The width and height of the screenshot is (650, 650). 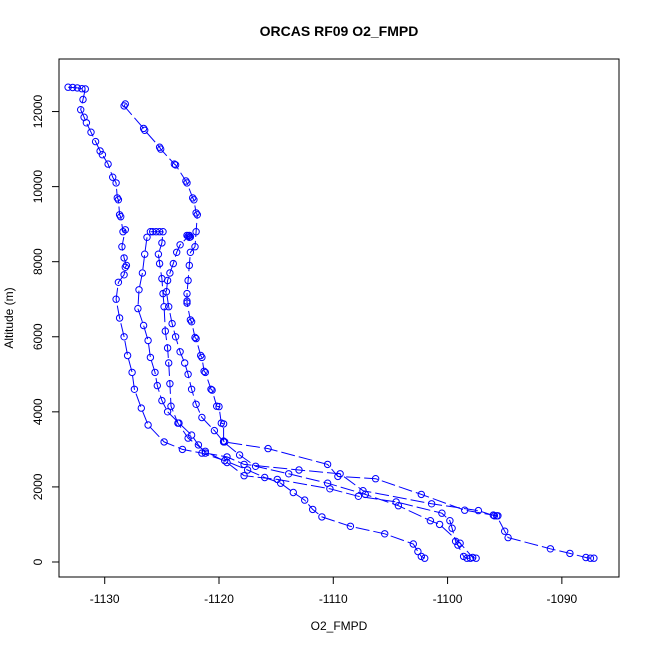 What do you see at coordinates (334, 591) in the screenshot?
I see `x-axis: -1130 -1120 -1110 -1100 -1090` at bounding box center [334, 591].